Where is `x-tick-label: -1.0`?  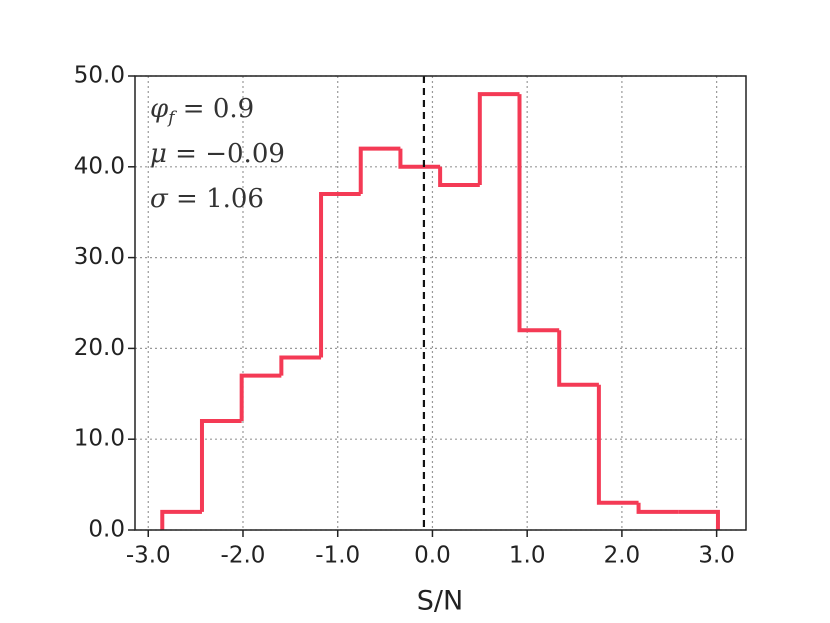
x-tick-label: -1.0 is located at coordinates (337, 556).